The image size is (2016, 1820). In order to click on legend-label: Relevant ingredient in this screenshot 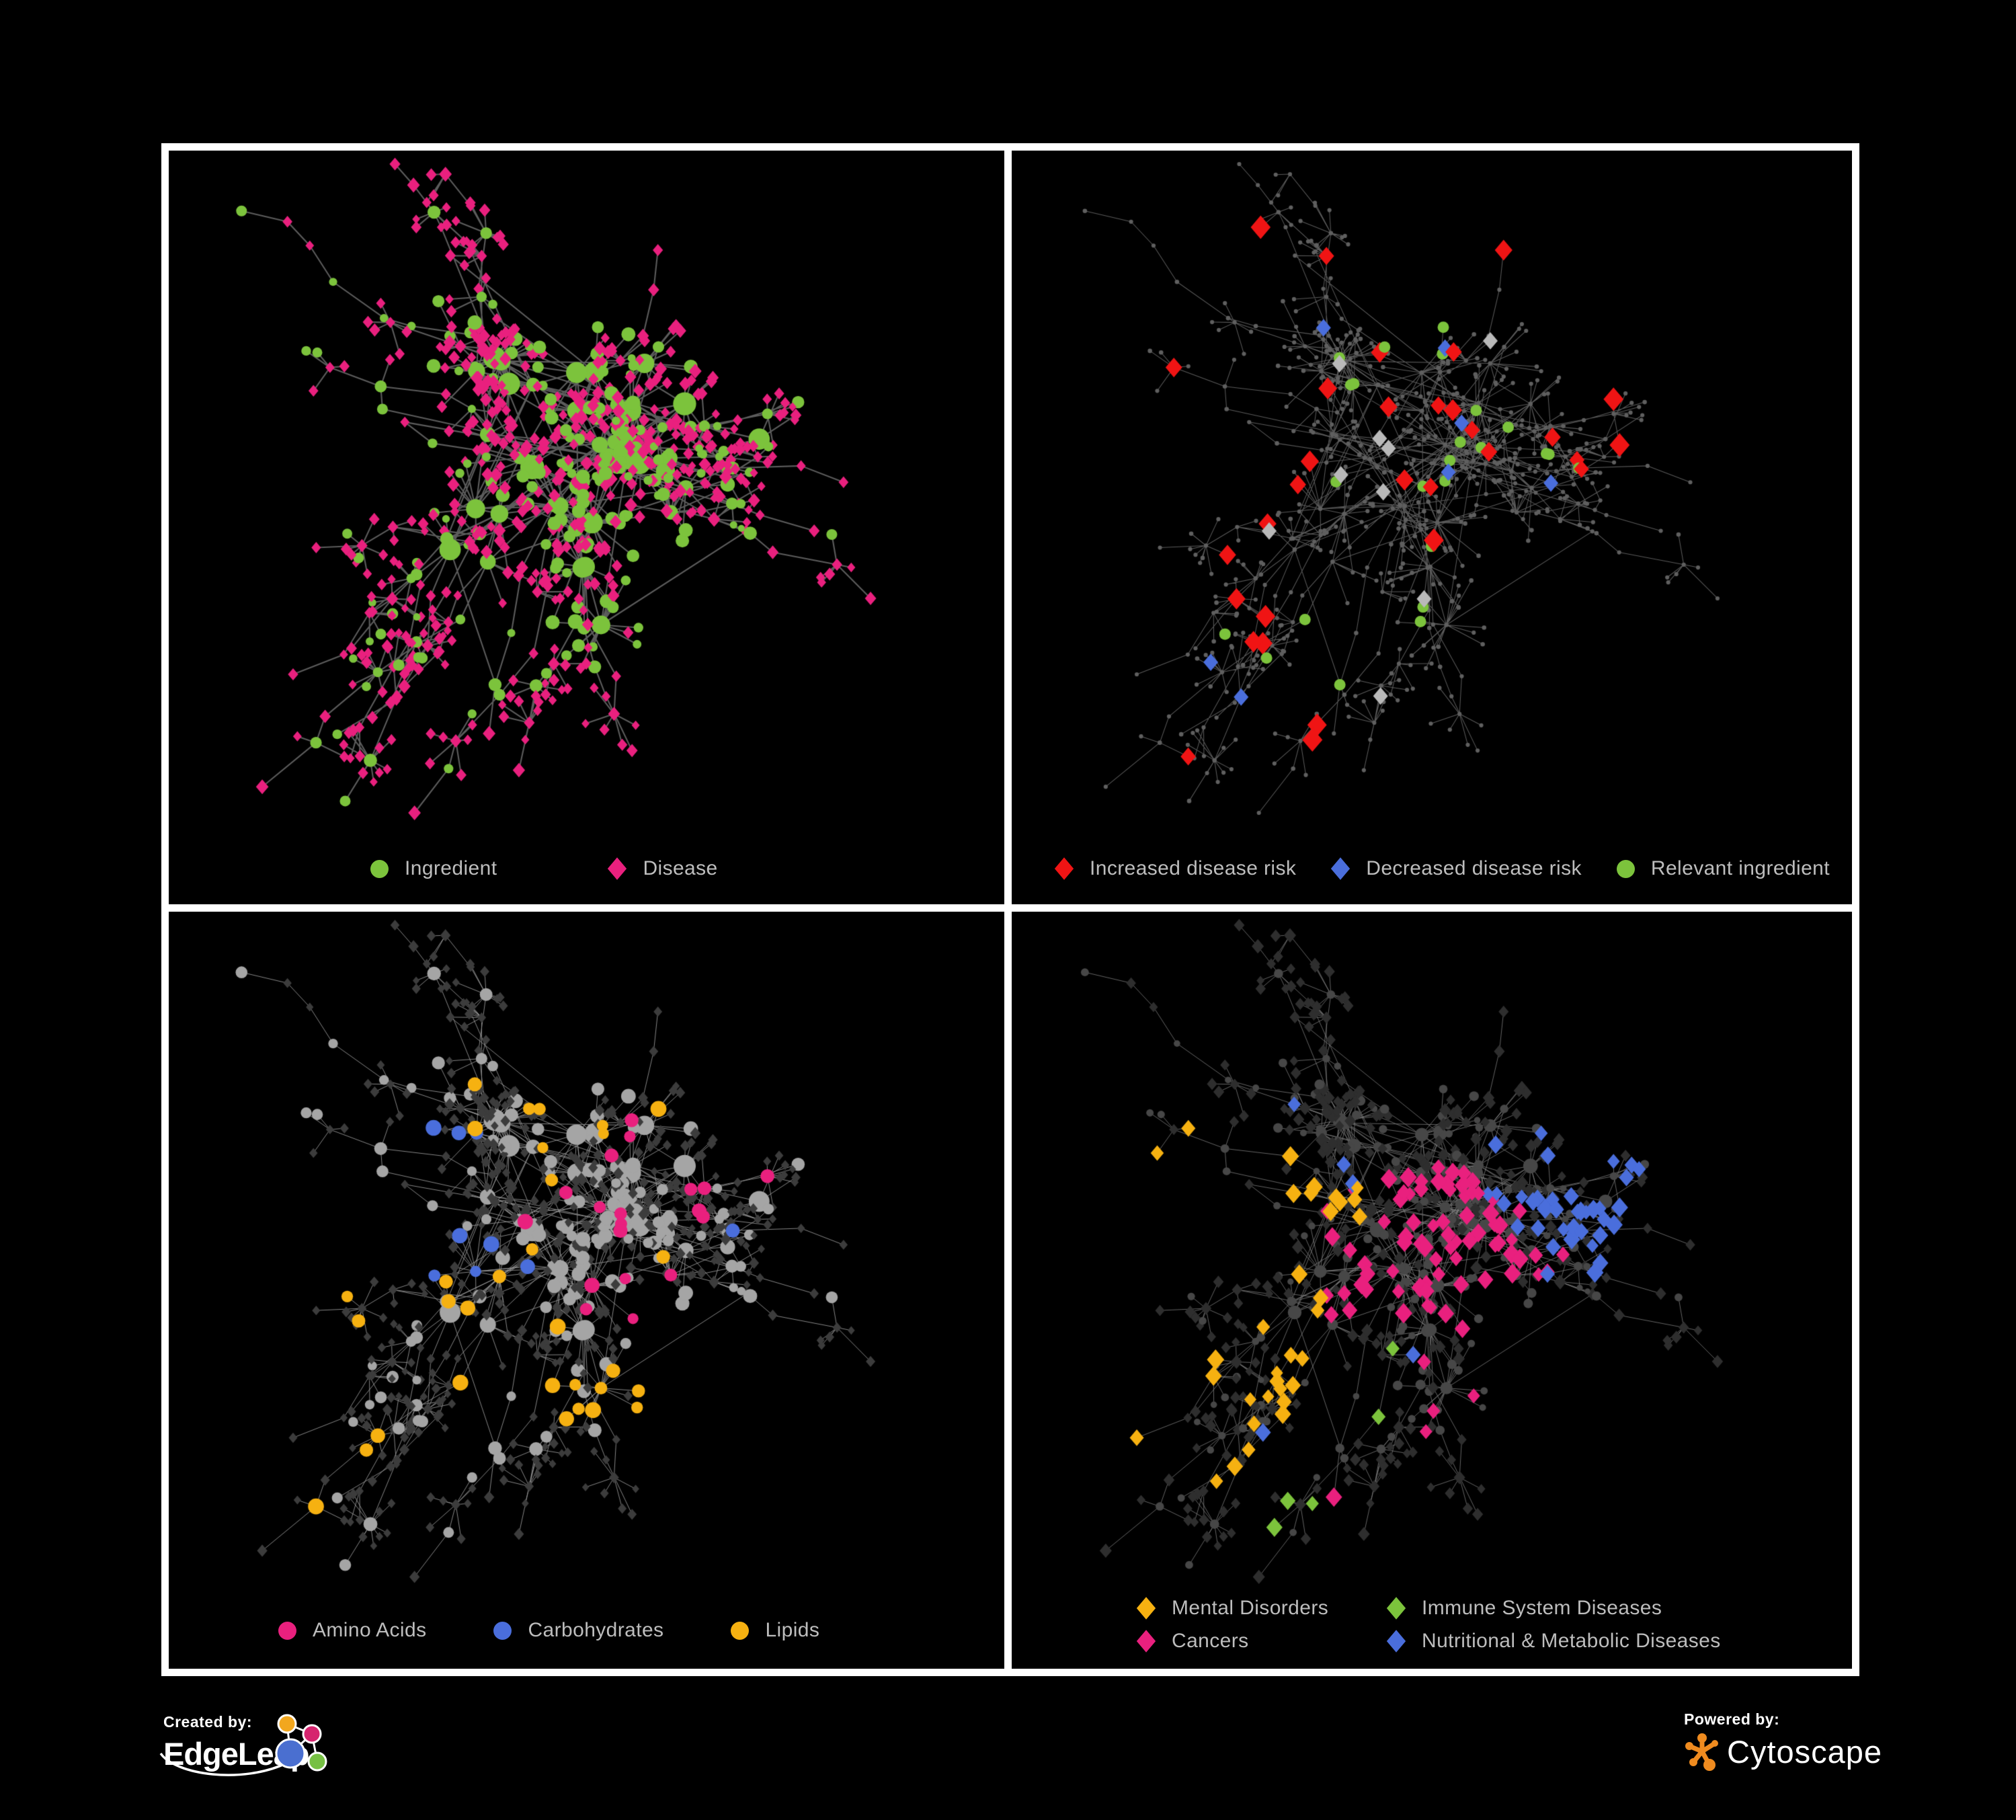, I will do `click(1740, 868)`.